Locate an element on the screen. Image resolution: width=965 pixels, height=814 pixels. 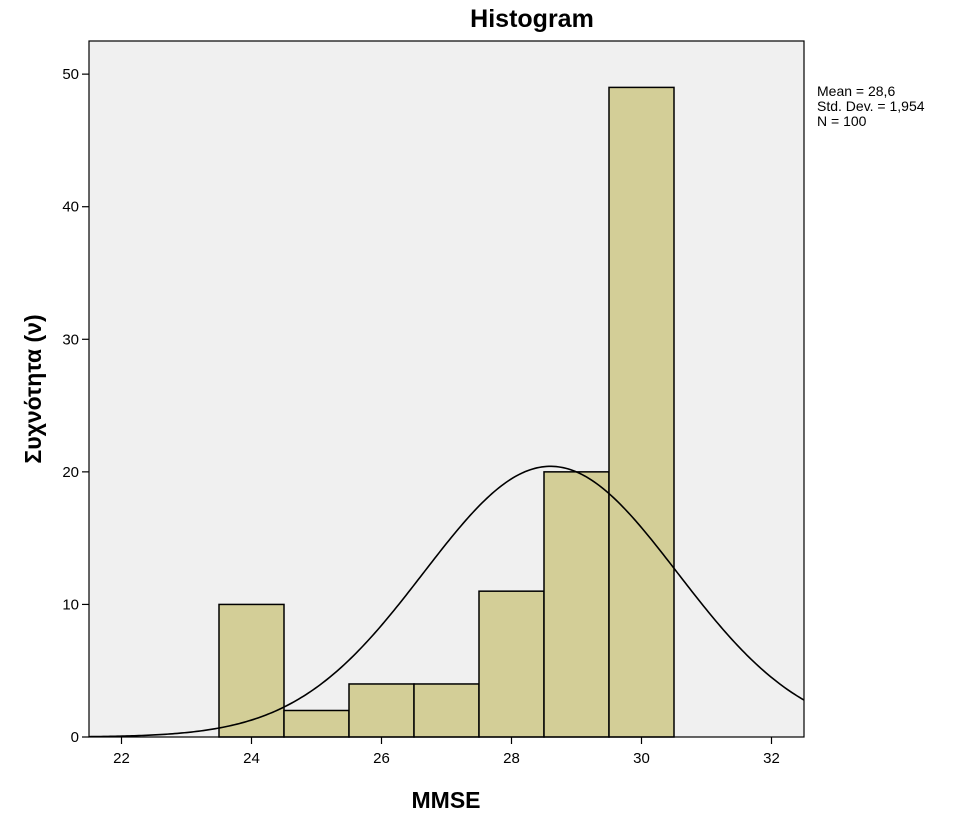
x-tick-label-32: 32 is located at coordinates (771, 758).